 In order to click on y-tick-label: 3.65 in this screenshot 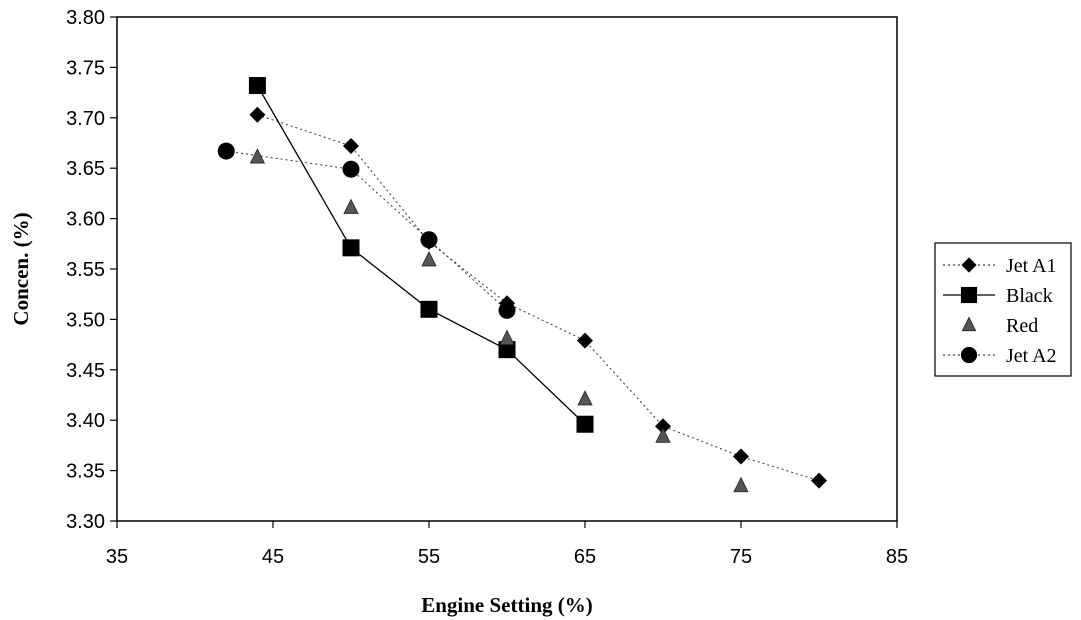, I will do `click(85, 169)`.